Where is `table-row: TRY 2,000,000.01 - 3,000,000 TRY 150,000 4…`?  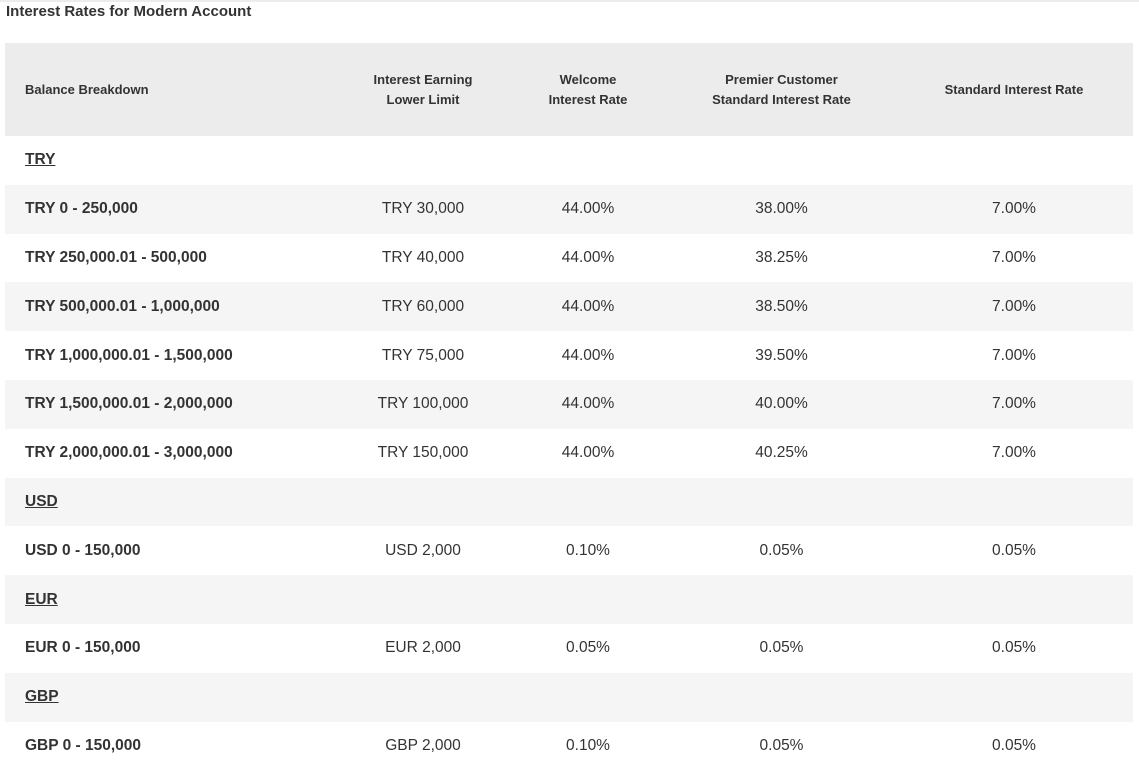
table-row: TRY 2,000,000.01 - 3,000,000 TRY 150,000 4… is located at coordinates (569, 453).